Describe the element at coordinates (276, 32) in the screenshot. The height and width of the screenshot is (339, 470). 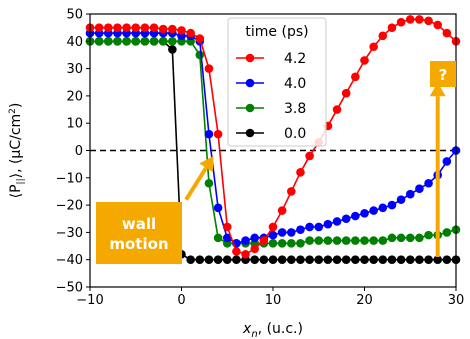
I see `legend-title: time (ps)` at that location.